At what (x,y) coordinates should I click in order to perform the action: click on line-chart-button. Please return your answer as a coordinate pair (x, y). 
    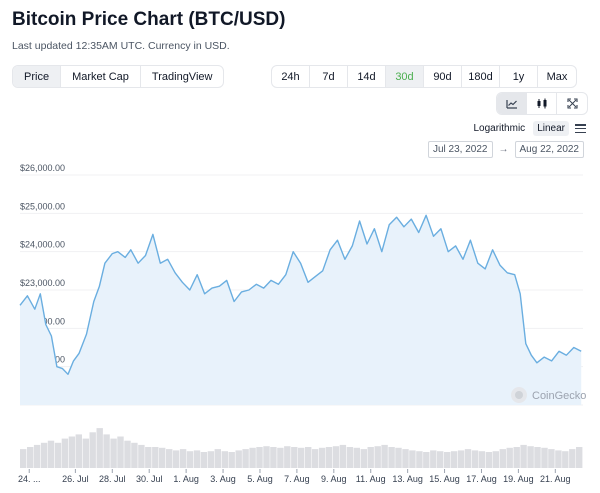
    Looking at the image, I should click on (512, 103).